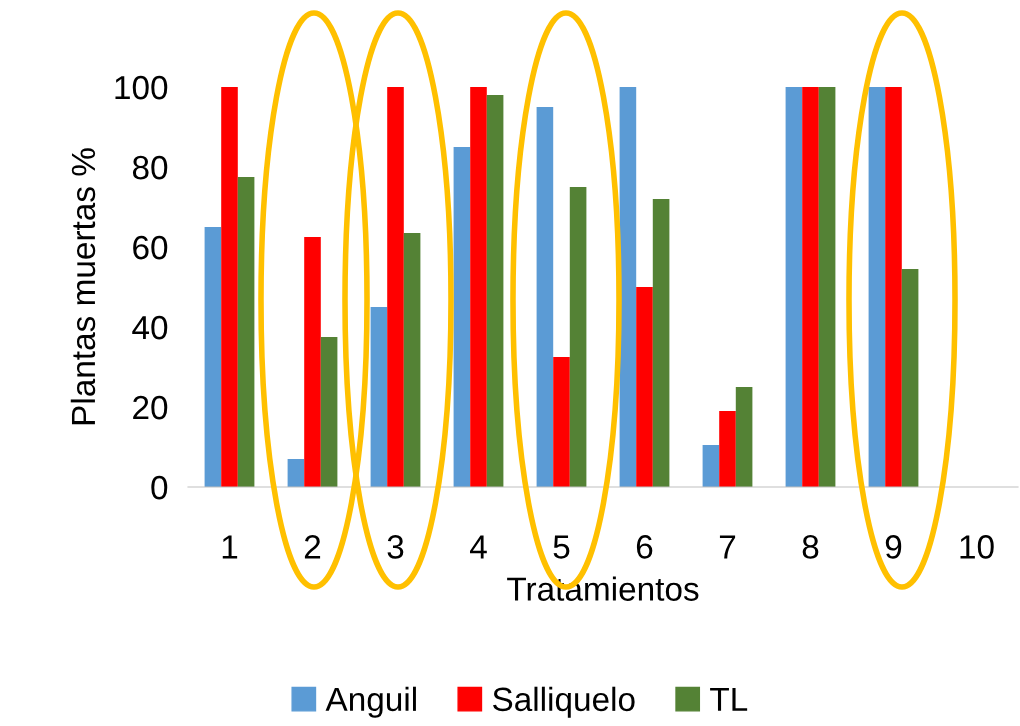 The width and height of the screenshot is (1020, 726). Describe the element at coordinates (370, 702) in the screenshot. I see `legend-label: Anguil` at that location.